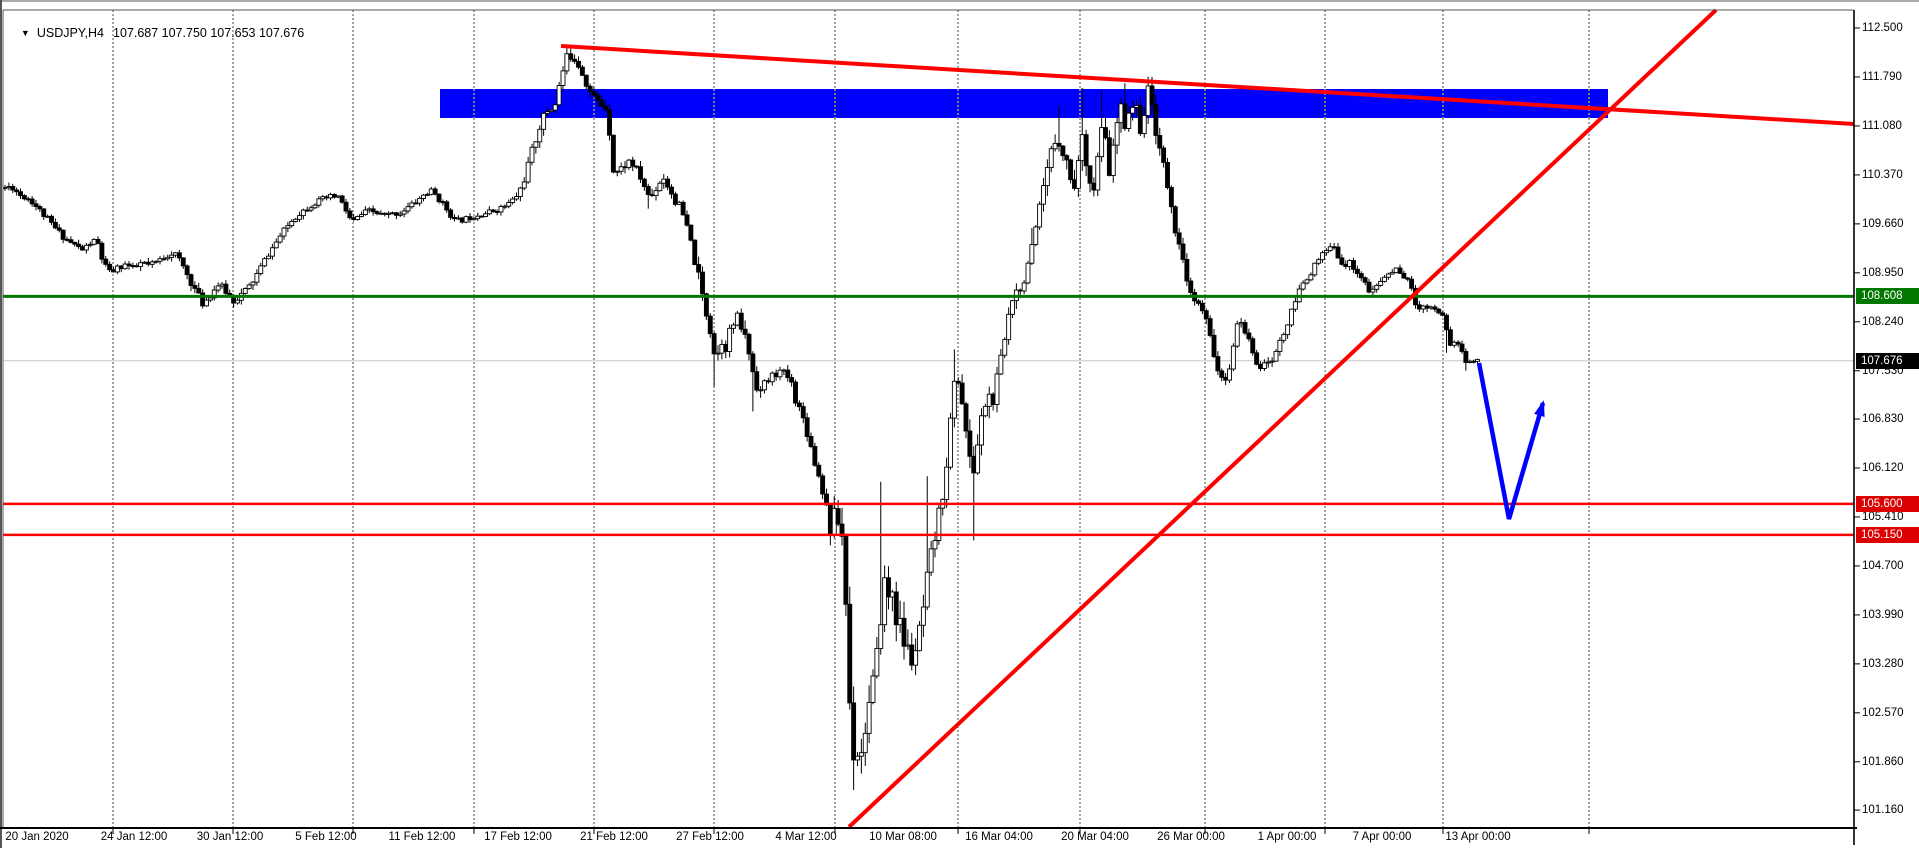 The height and width of the screenshot is (854, 1919). Describe the element at coordinates (1031, 103) in the screenshot. I see `gridline-overlay-on-zone` at that location.